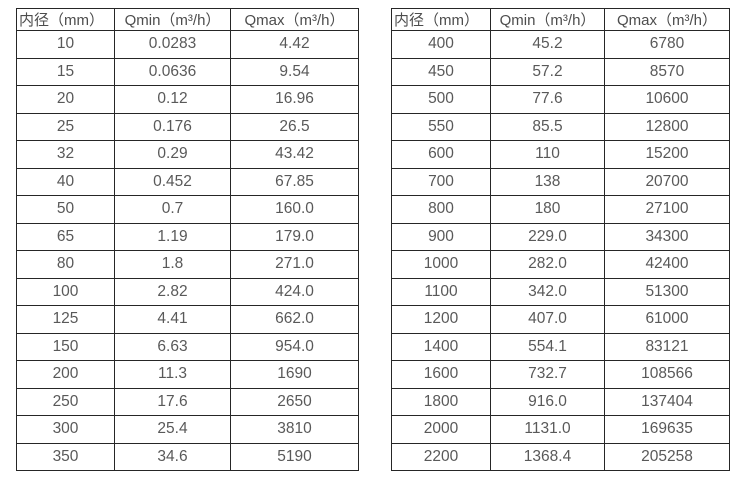  What do you see at coordinates (547, 401) in the screenshot?
I see `table-cell: 916.0` at bounding box center [547, 401].